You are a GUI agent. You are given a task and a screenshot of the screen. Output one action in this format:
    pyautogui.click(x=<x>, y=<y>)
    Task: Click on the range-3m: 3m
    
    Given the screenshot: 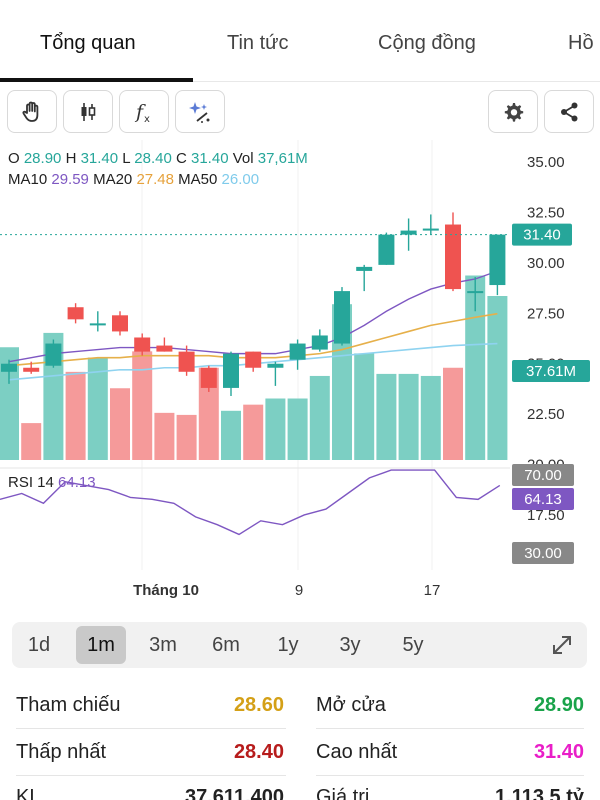 What is the action you would take?
    pyautogui.click(x=163, y=645)
    